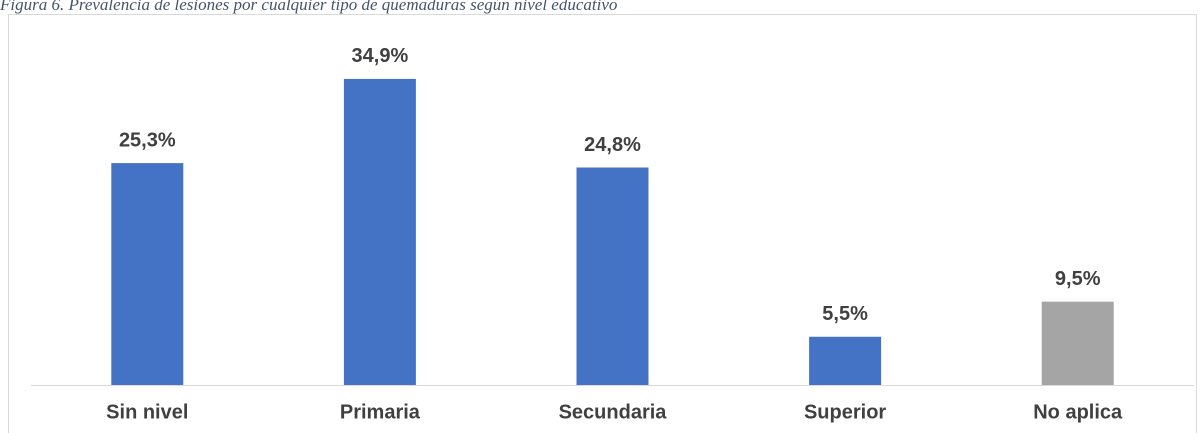 The height and width of the screenshot is (433, 1203). I want to click on x-tick-label: Primaria, so click(380, 412).